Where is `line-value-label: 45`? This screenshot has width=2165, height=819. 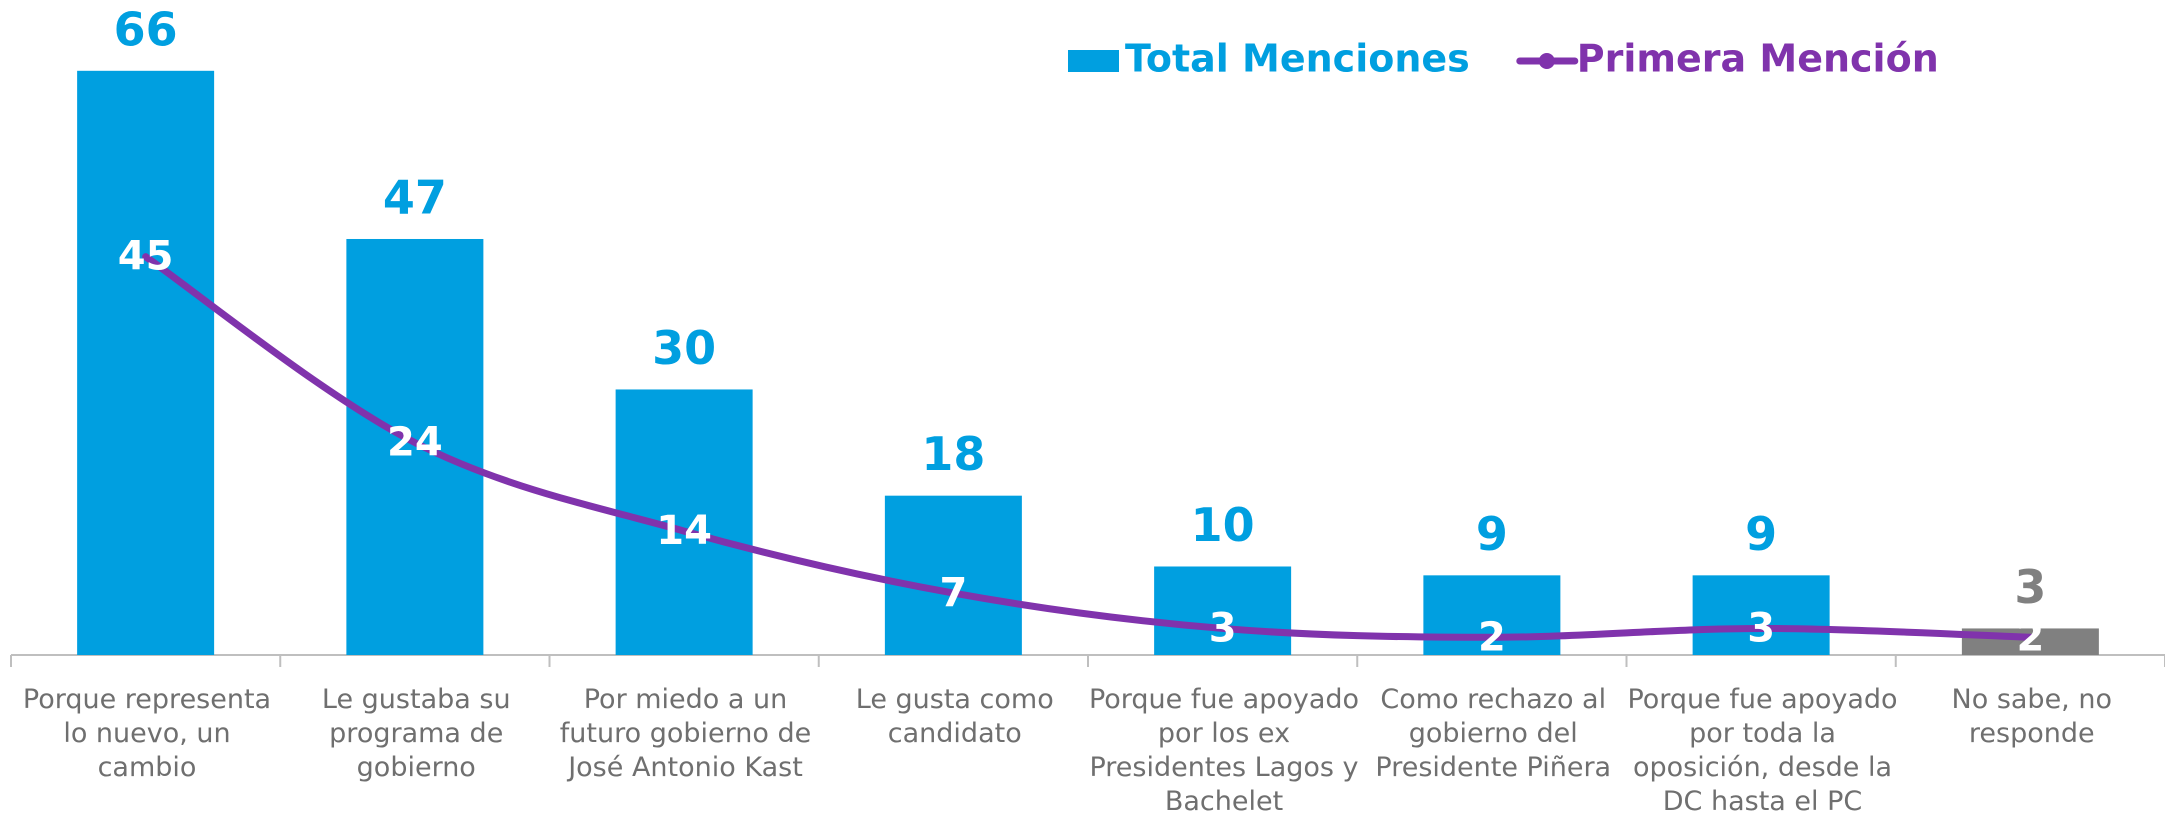
line-value-label: 45 is located at coordinates (146, 257).